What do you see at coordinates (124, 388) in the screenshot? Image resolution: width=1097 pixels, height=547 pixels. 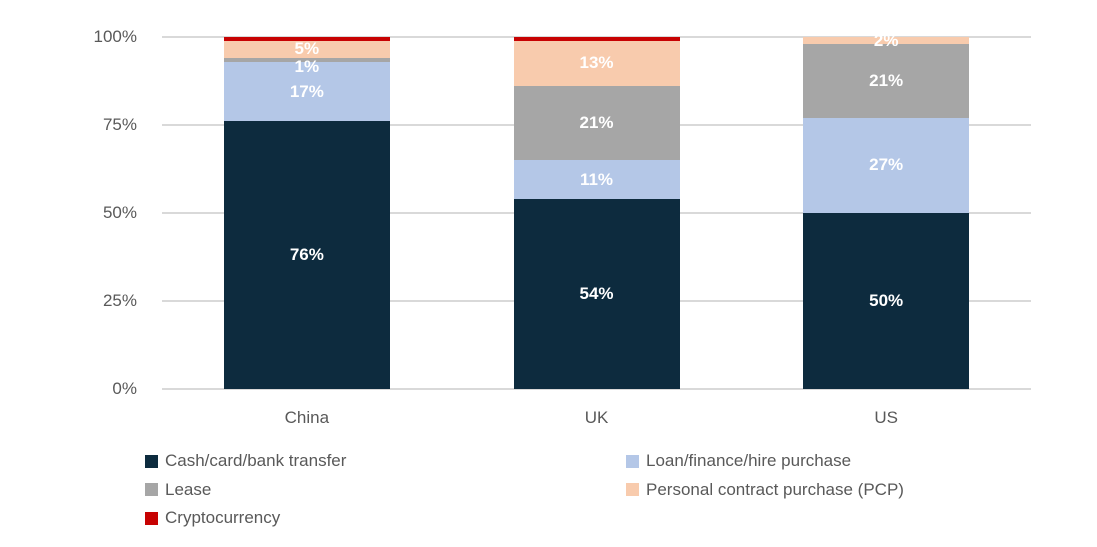 I see `y-axis-tick-label: 0%` at bounding box center [124, 388].